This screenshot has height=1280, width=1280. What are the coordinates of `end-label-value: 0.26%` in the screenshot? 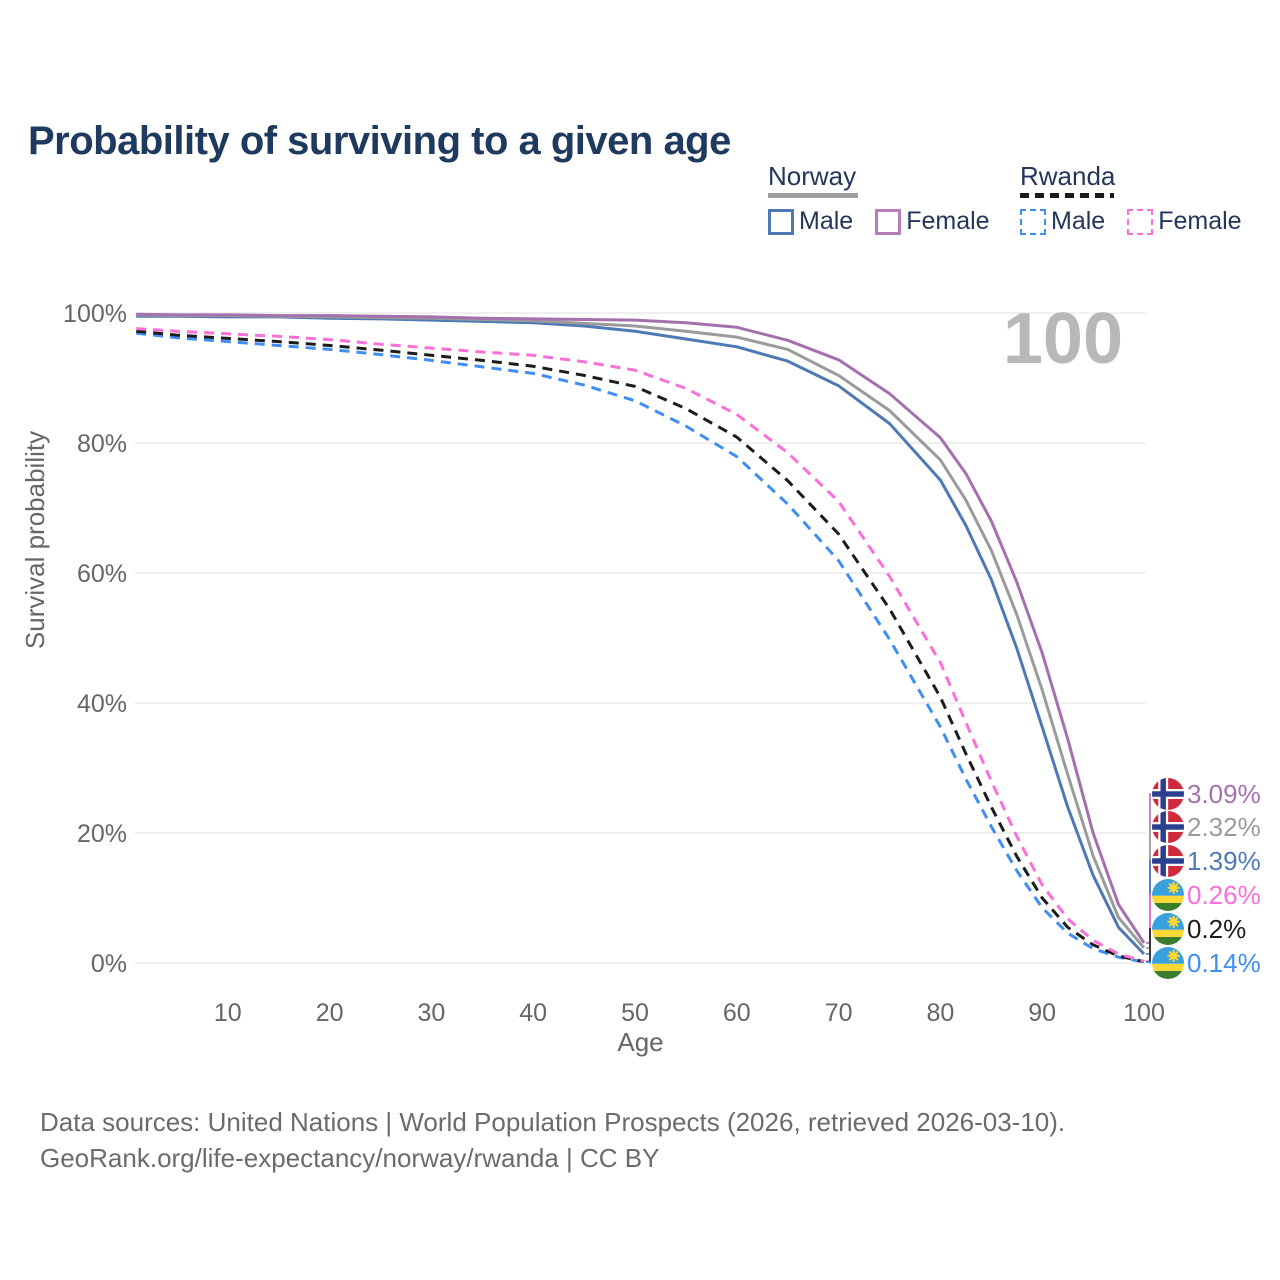 It's located at (1224, 895).